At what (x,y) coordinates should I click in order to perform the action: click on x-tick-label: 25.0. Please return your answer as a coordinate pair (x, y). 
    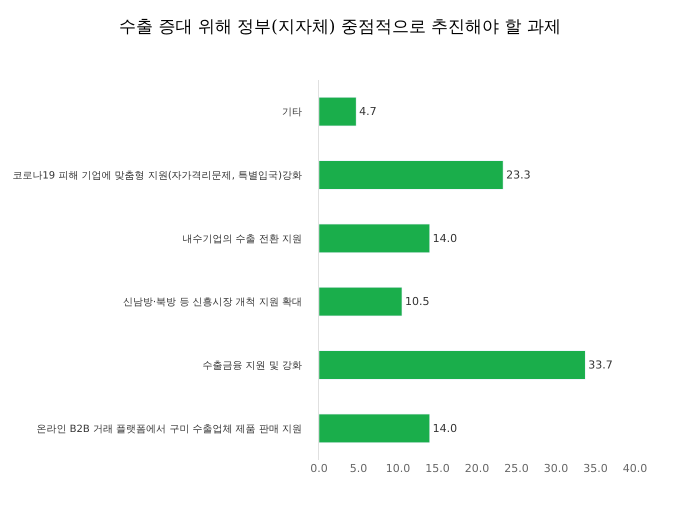
    Looking at the image, I should click on (516, 468).